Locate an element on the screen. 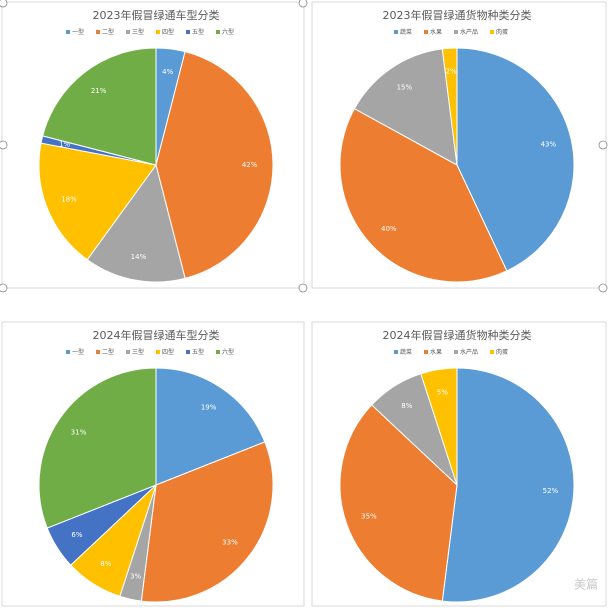  data-label: 5% is located at coordinates (442, 393).